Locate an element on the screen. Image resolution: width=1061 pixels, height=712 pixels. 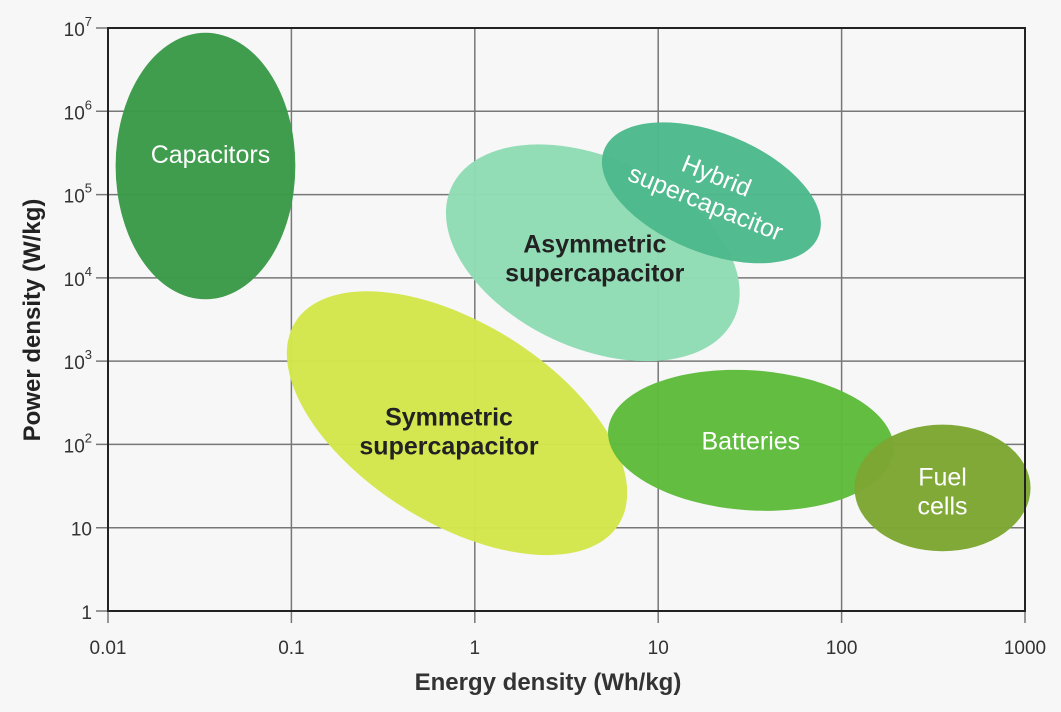
y-tick-exponent: 6 is located at coordinates (88, 104).